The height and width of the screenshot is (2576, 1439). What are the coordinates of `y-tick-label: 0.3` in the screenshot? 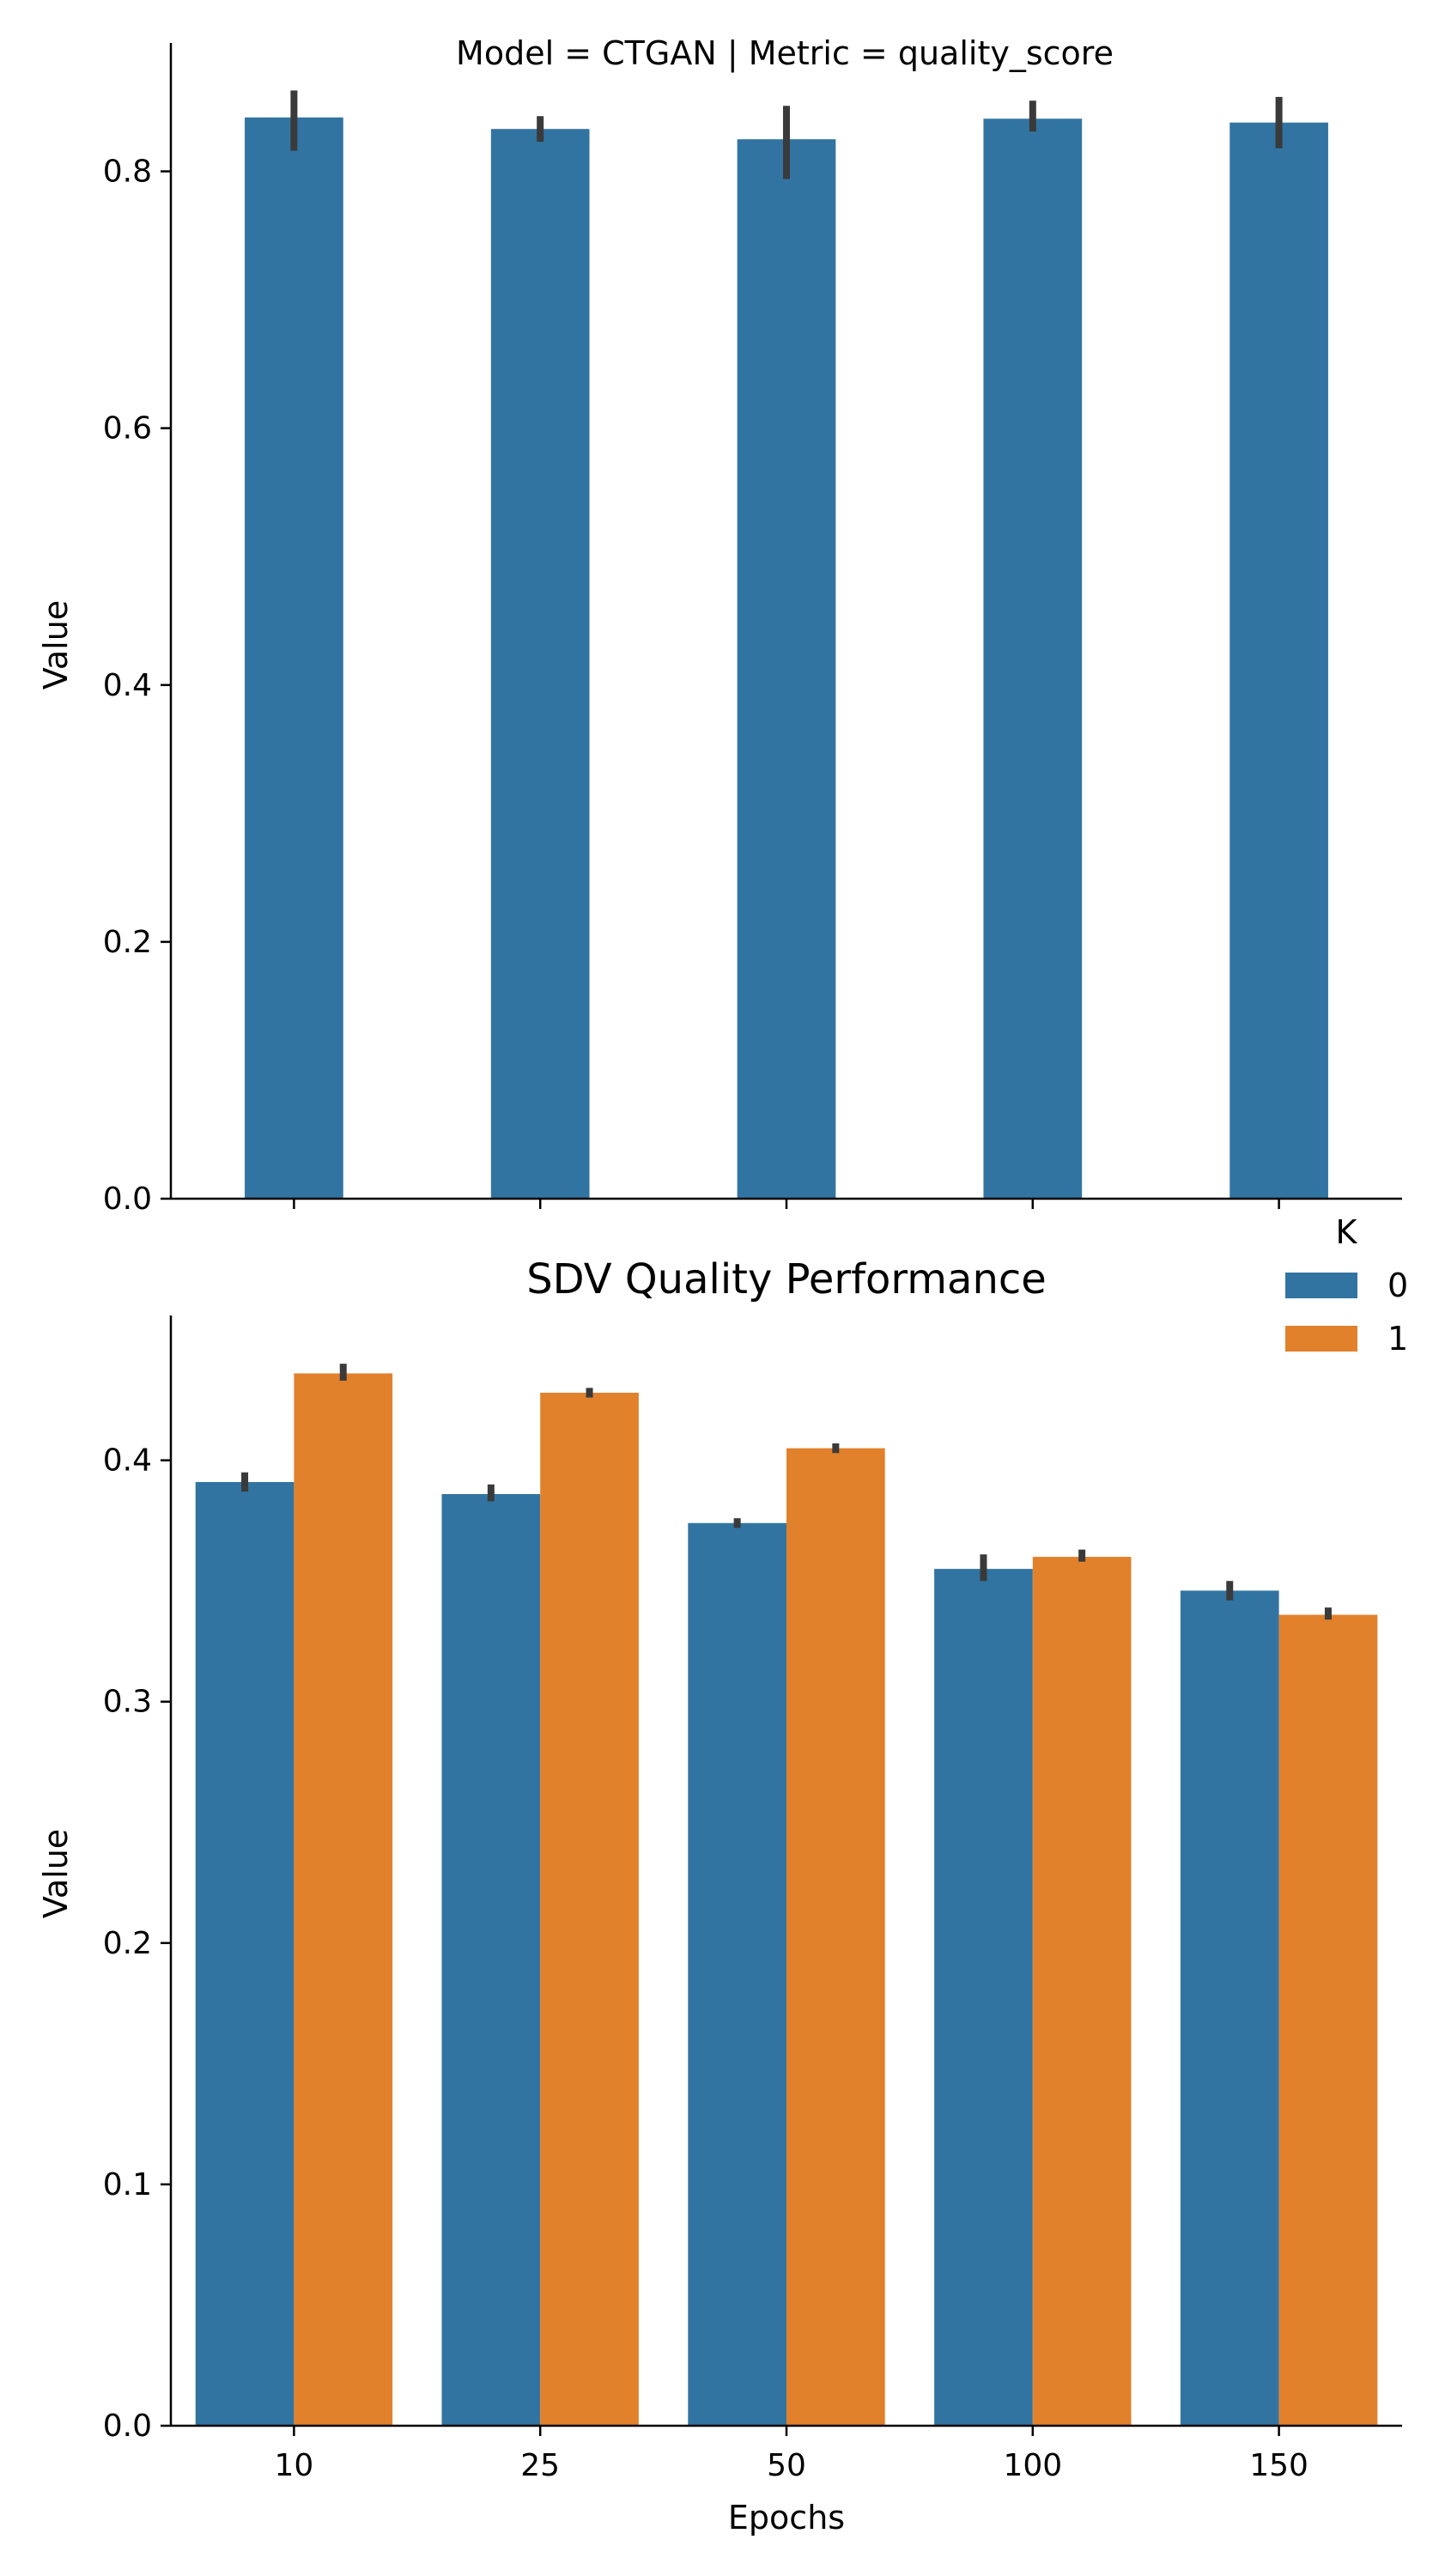 It's located at (127, 1703).